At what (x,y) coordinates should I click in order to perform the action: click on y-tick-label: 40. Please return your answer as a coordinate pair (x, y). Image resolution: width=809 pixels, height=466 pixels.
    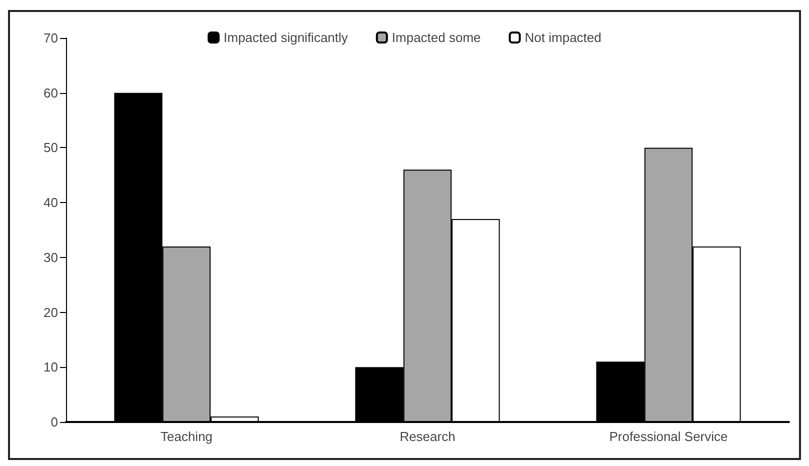
    Looking at the image, I should click on (51, 202).